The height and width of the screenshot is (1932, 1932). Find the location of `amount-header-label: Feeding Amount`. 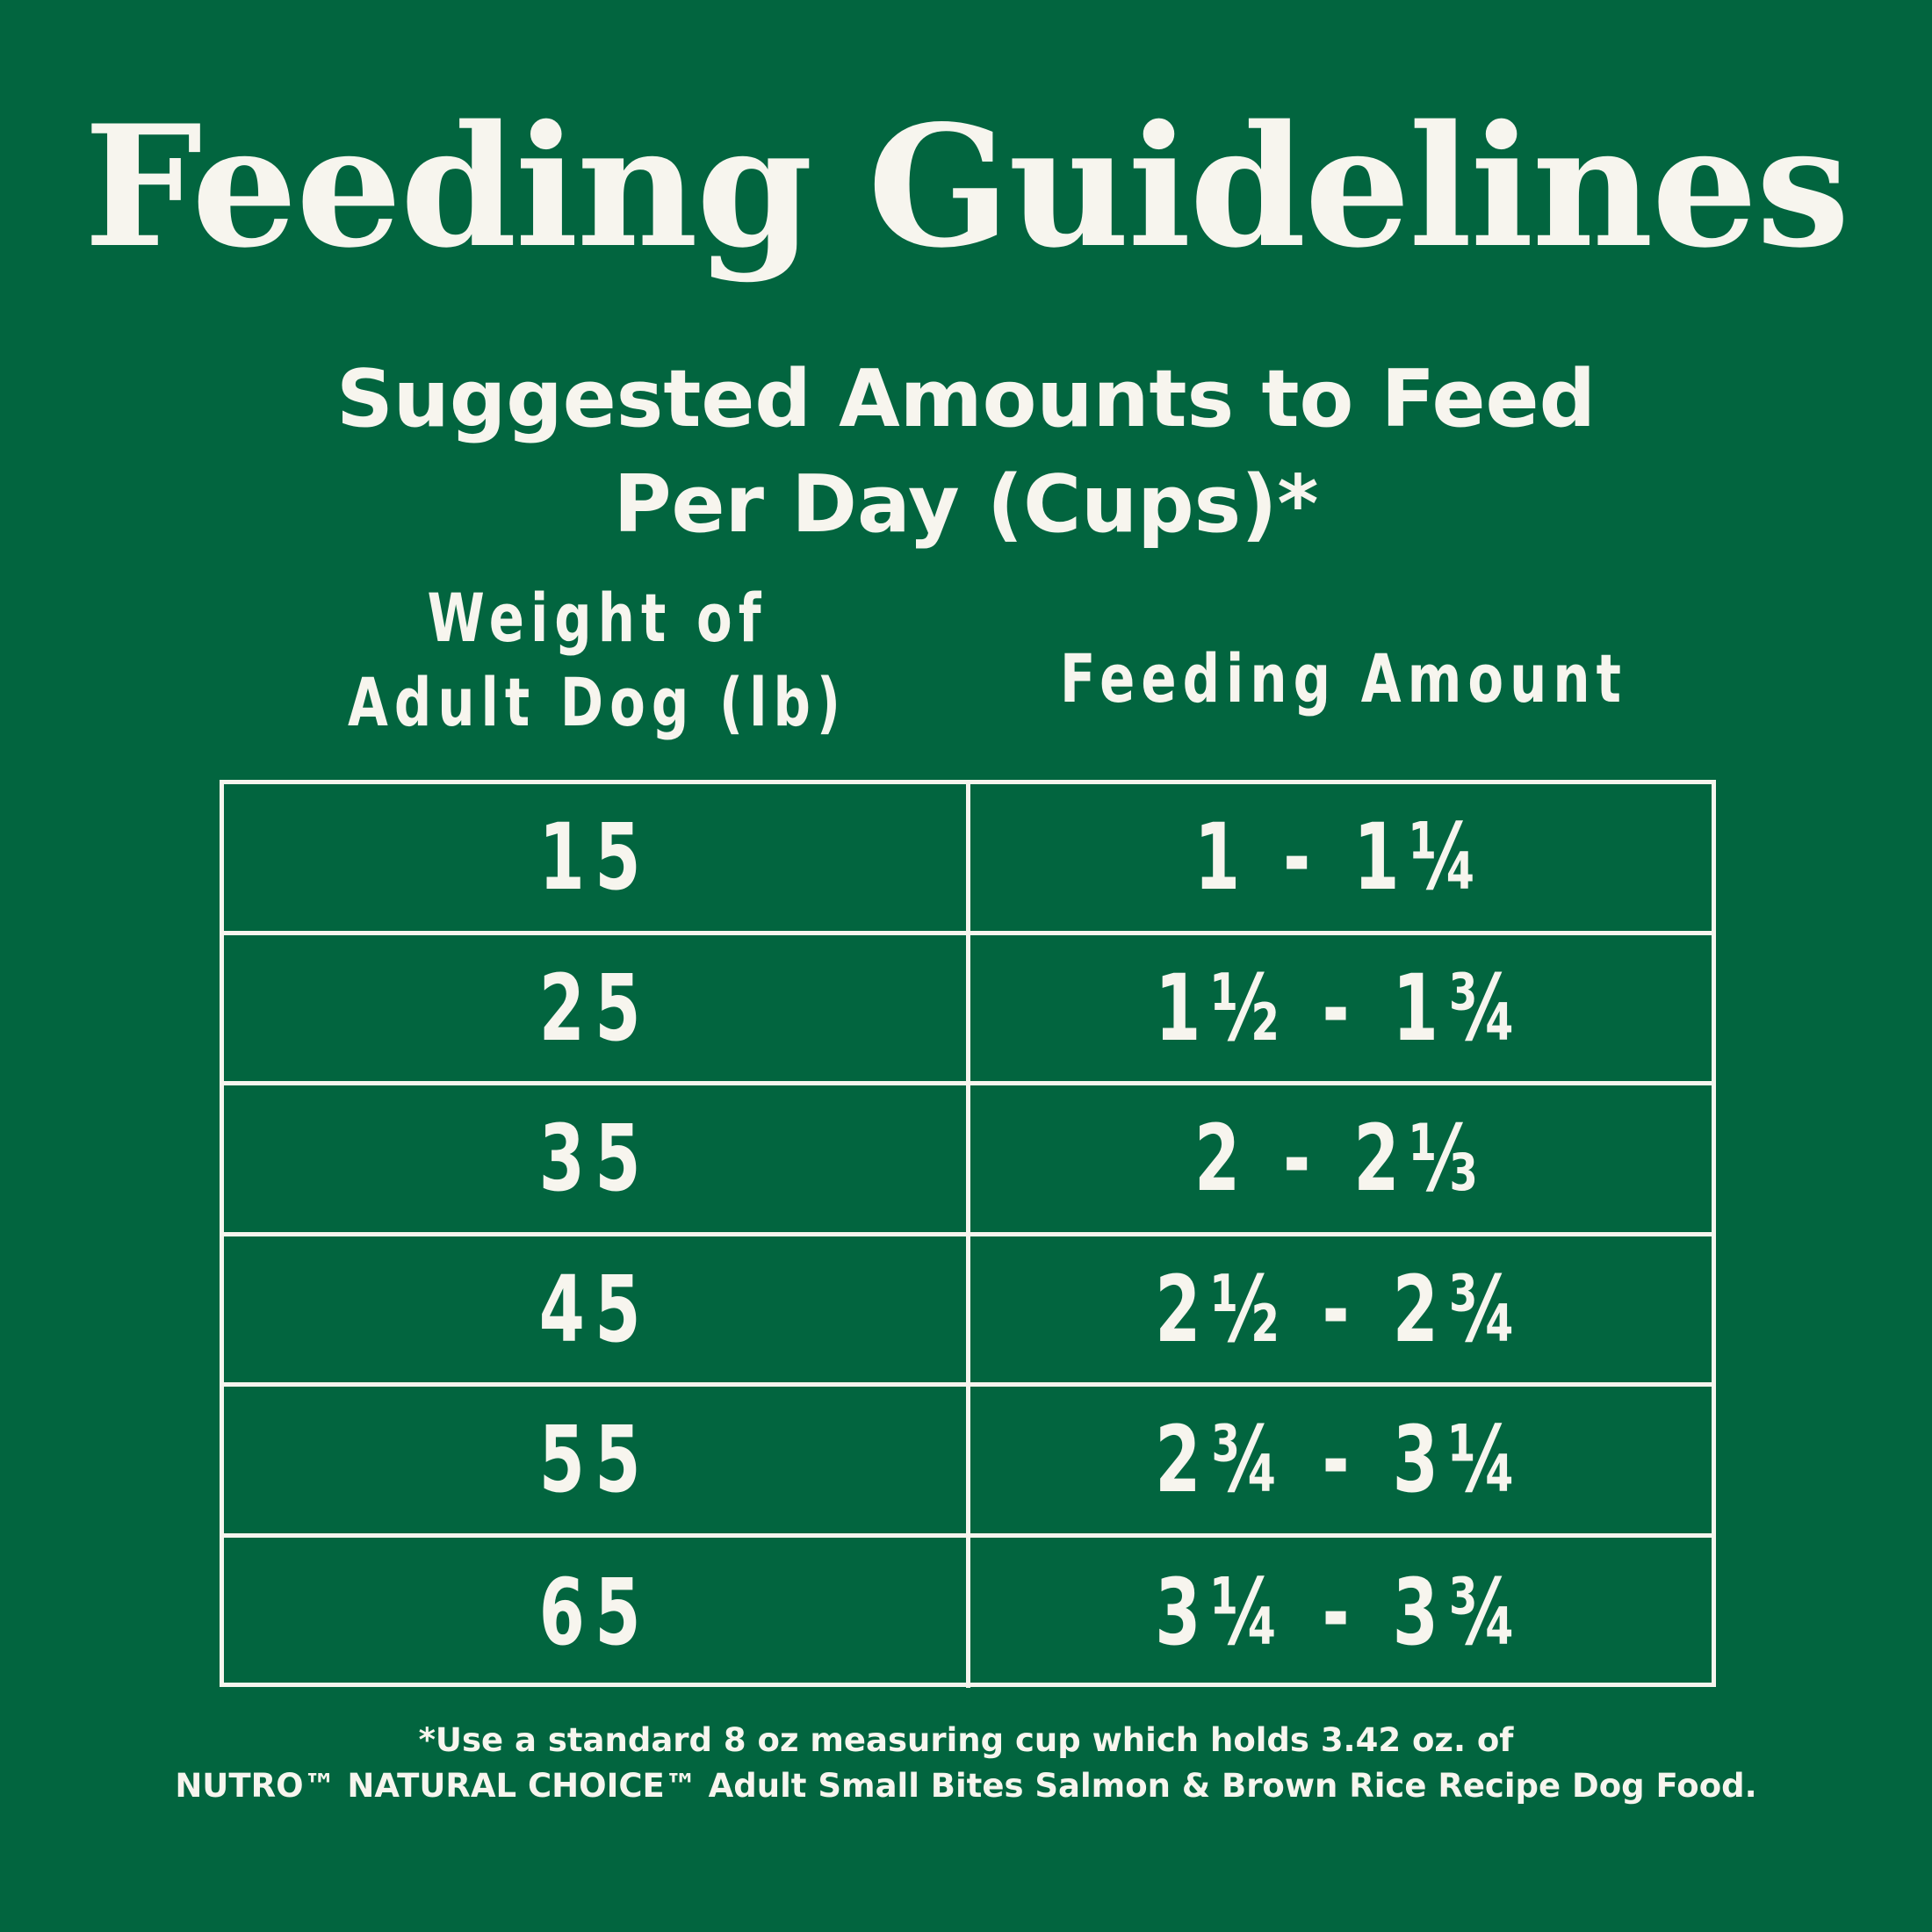

amount-header-label: Feeding Amount is located at coordinates (1343, 678).